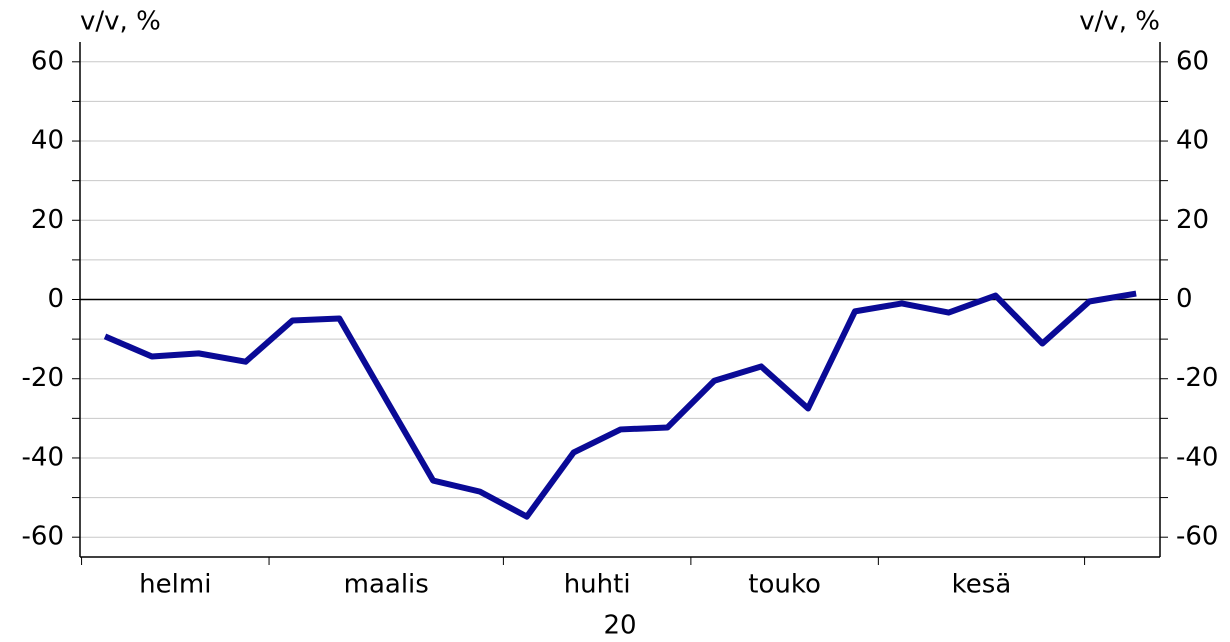  What do you see at coordinates (175, 585) in the screenshot?
I see `x-tick-label: helmi` at bounding box center [175, 585].